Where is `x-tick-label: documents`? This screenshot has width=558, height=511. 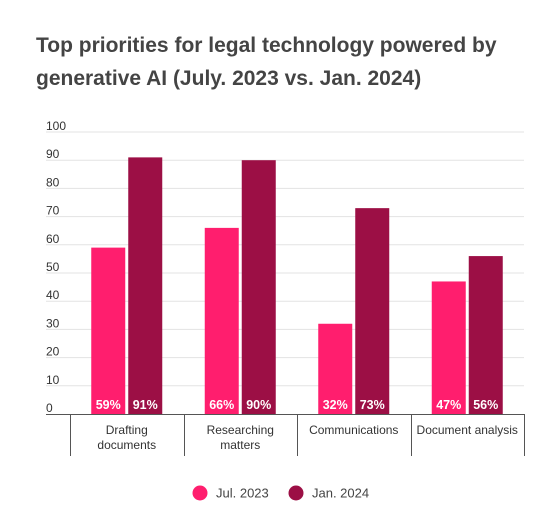
x-tick-label: documents is located at coordinates (126, 445).